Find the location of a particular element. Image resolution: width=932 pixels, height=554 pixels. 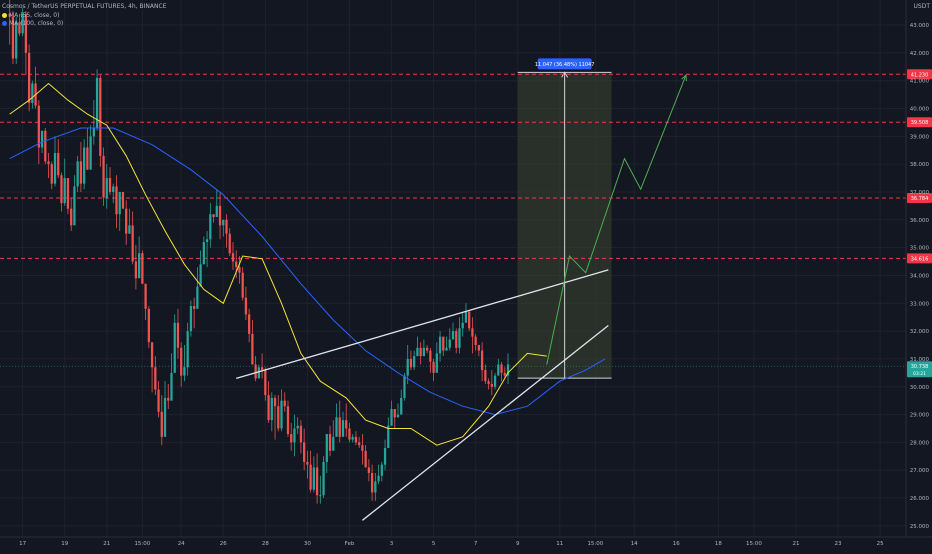

indicator-legend-ma-slow: MA (100, close, 0) is located at coordinates (32, 23).